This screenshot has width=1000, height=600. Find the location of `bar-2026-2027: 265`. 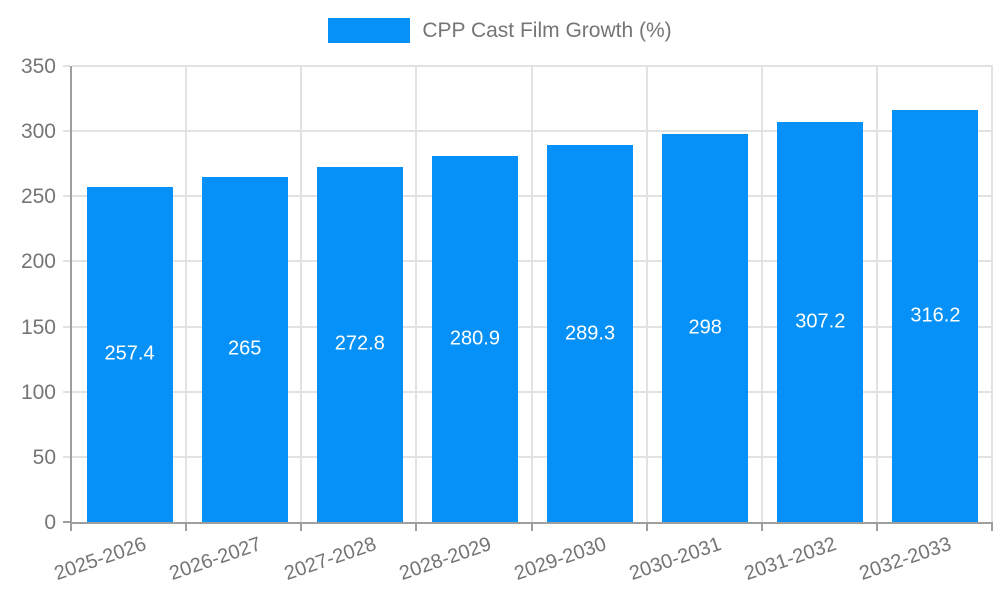

bar-2026-2027: 265 is located at coordinates (244, 349).